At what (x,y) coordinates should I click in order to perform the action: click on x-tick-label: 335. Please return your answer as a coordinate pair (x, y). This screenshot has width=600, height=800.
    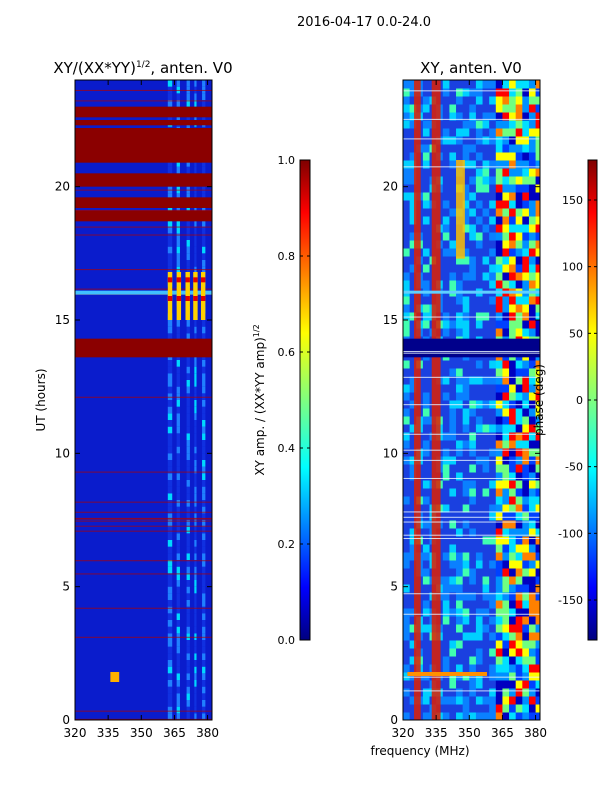
    Looking at the image, I should click on (108, 733).